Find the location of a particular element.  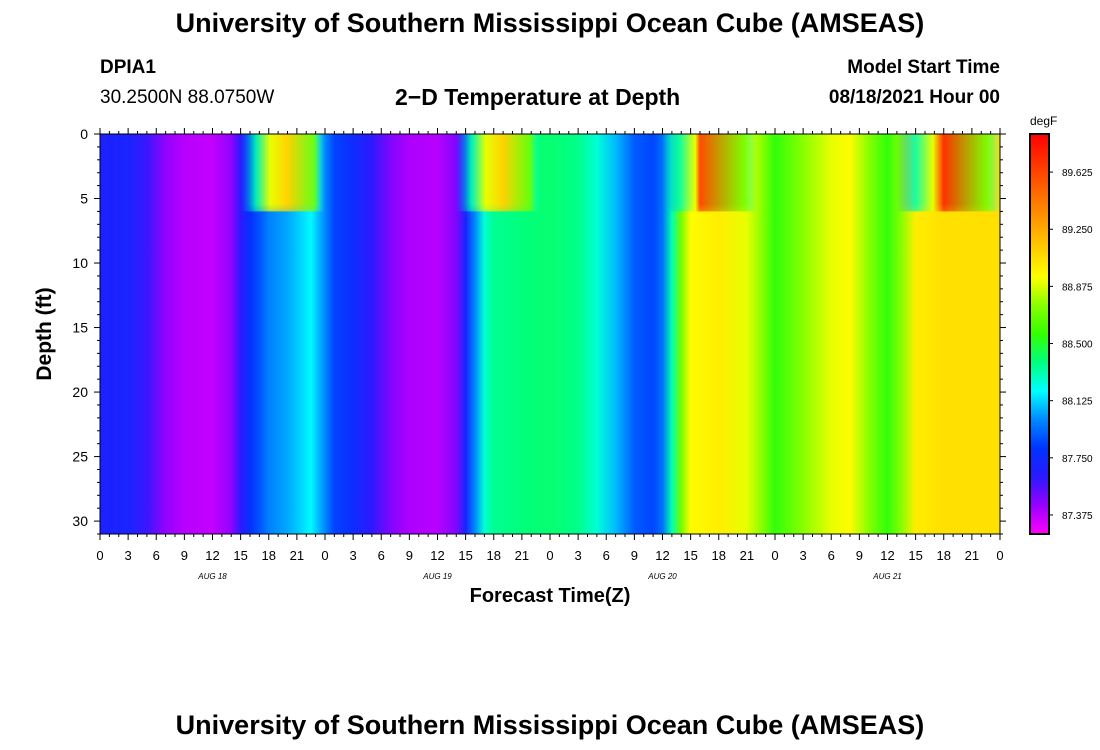

station-id: DPIA1 is located at coordinates (128, 67).